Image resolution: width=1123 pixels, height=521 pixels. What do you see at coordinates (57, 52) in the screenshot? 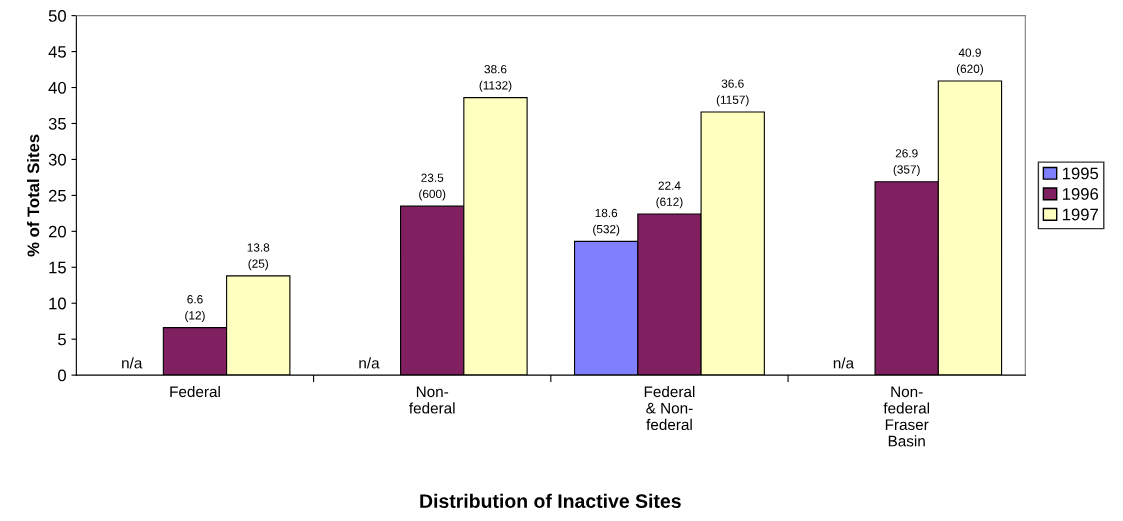
I see `y-tick-label: 45` at bounding box center [57, 52].